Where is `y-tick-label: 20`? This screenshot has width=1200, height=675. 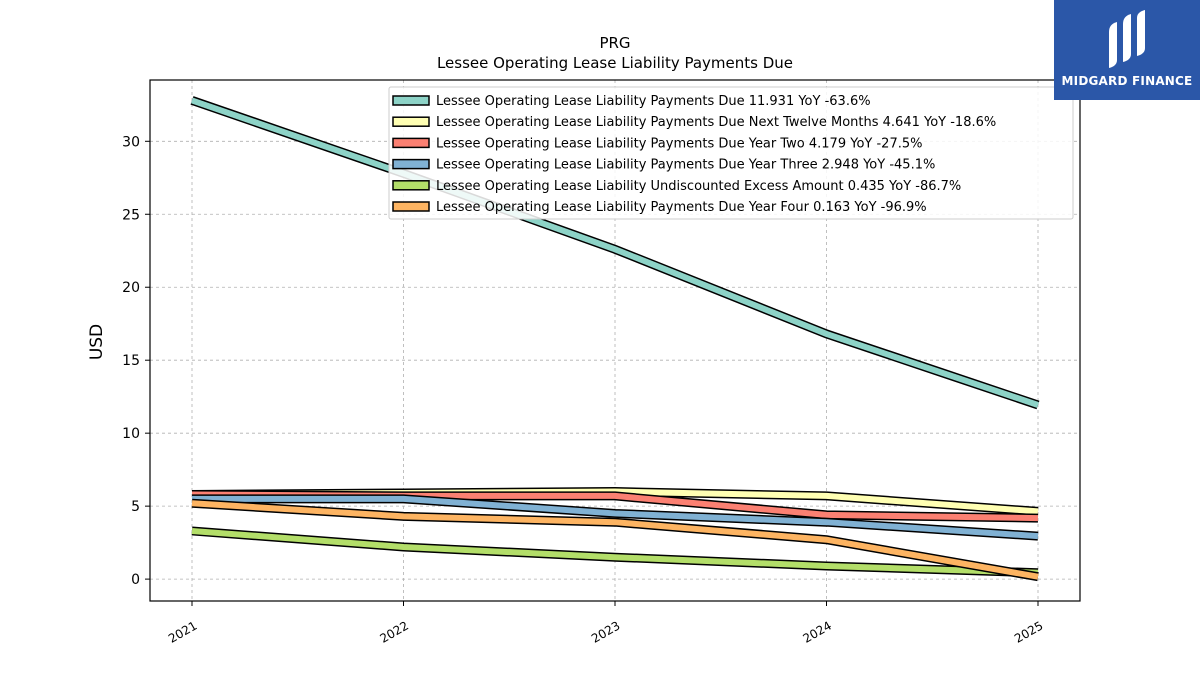 y-tick-label: 20 is located at coordinates (131, 288).